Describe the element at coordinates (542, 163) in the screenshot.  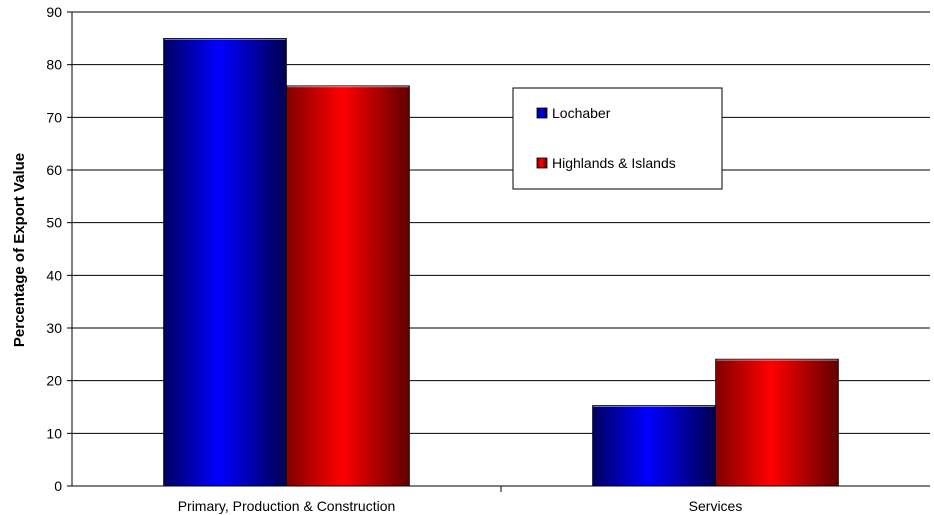
I see `legend-swatch-highlands-islands` at that location.